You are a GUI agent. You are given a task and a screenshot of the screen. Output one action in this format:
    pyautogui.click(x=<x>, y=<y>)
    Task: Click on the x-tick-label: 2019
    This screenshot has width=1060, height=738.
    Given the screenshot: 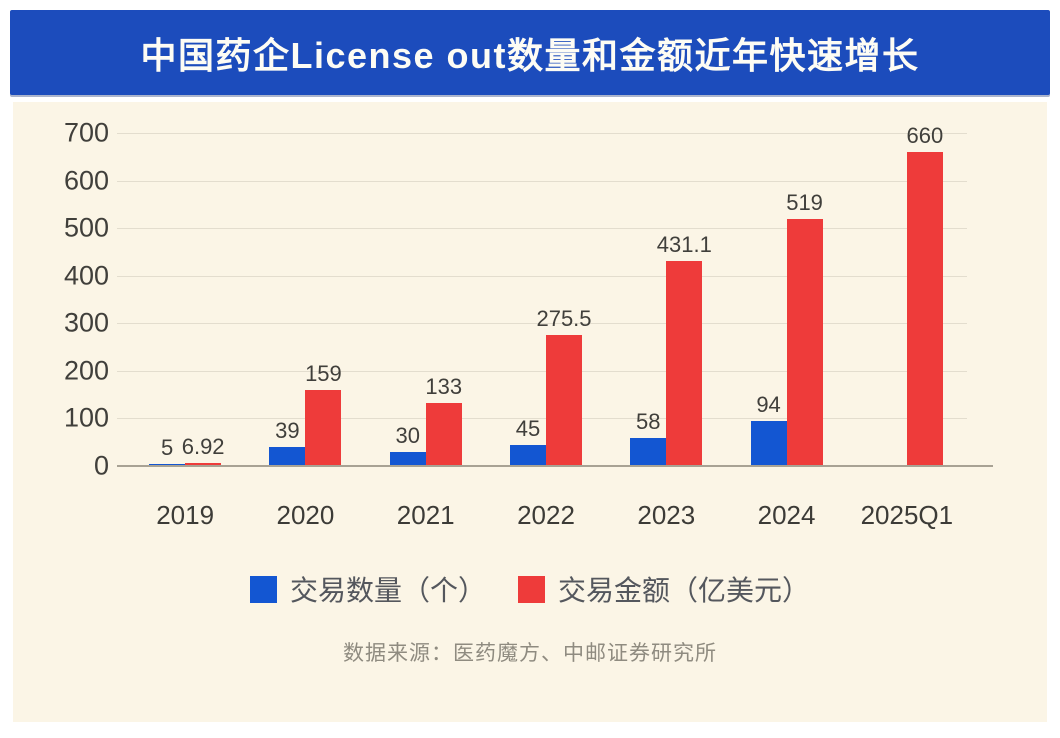 What is the action you would take?
    pyautogui.click(x=185, y=515)
    